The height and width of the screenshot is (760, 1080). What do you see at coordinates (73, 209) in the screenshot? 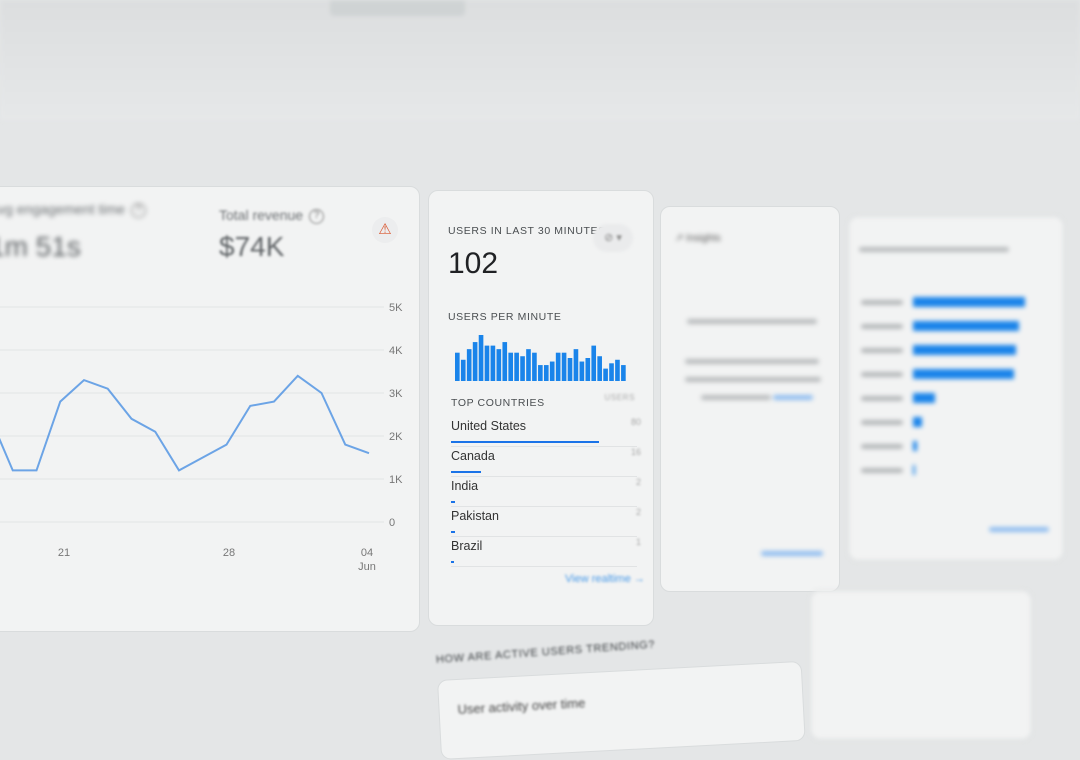
I see `engagement-label: Avg engagement time?` at bounding box center [73, 209].